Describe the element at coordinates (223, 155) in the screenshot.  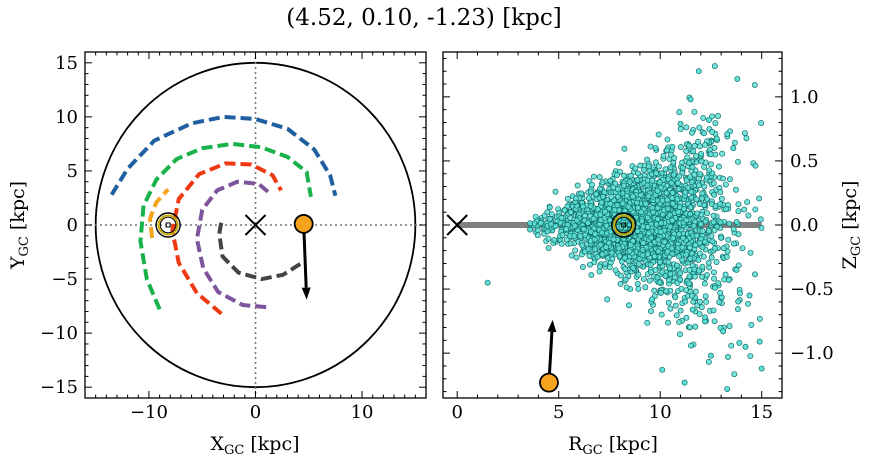
I see `spiral-arm-blue` at that location.